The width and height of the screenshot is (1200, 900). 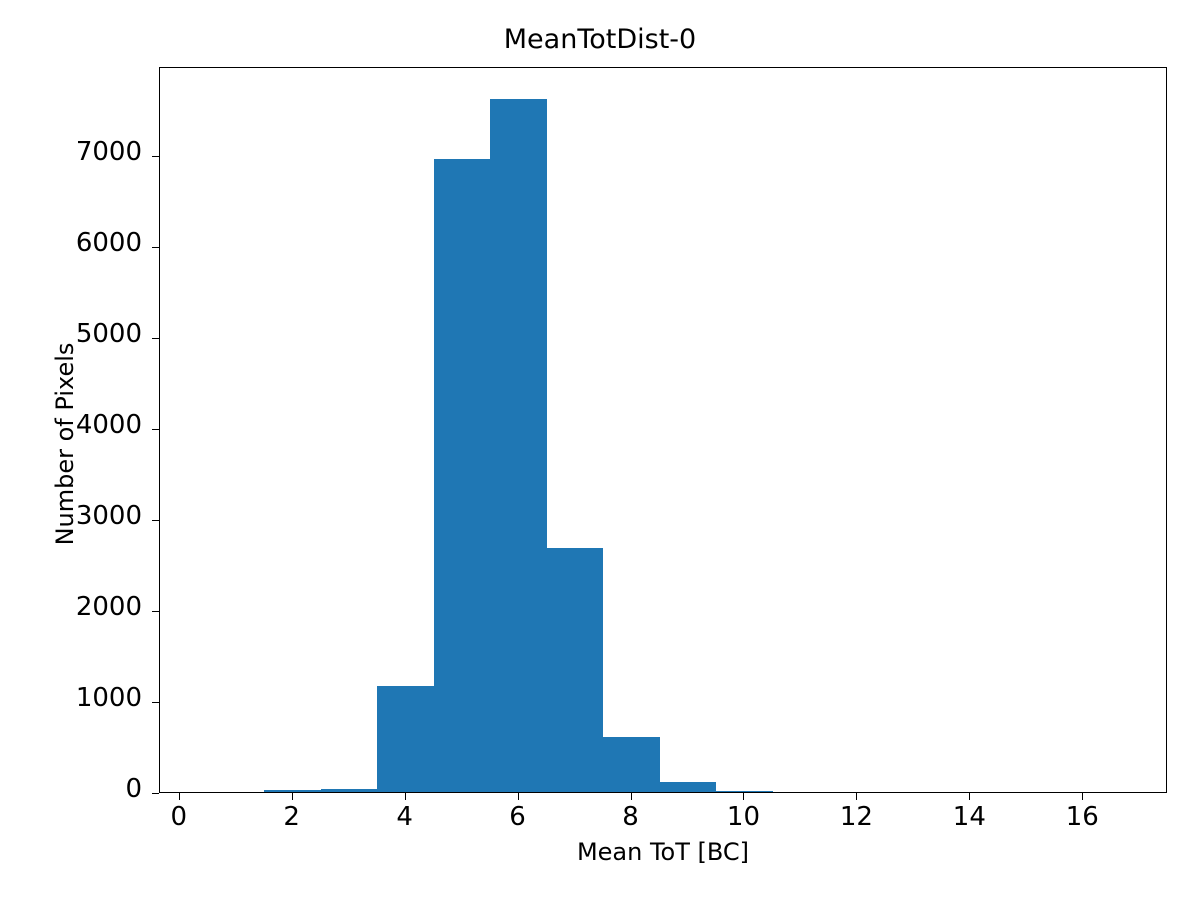 I want to click on x-tick-label: 16, so click(x=1082, y=817).